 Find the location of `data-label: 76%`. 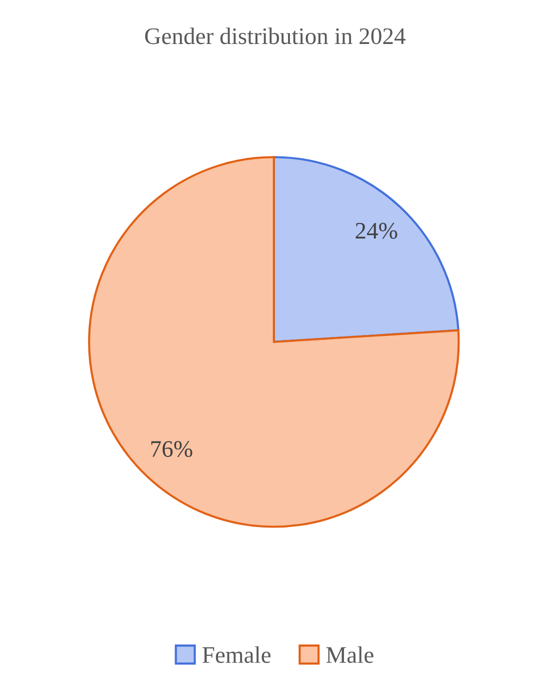

data-label: 76% is located at coordinates (171, 449).